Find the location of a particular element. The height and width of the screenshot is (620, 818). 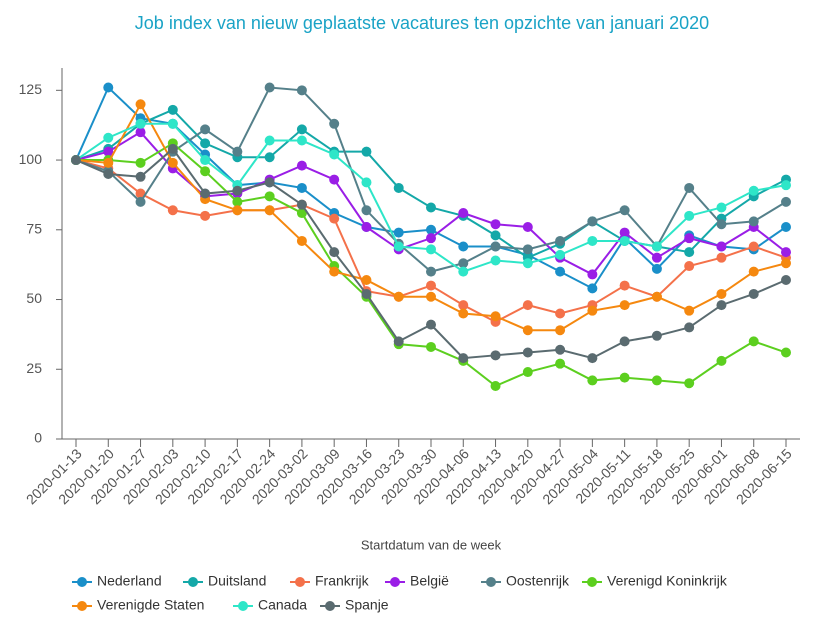

legend-label: Canada is located at coordinates (282, 605).